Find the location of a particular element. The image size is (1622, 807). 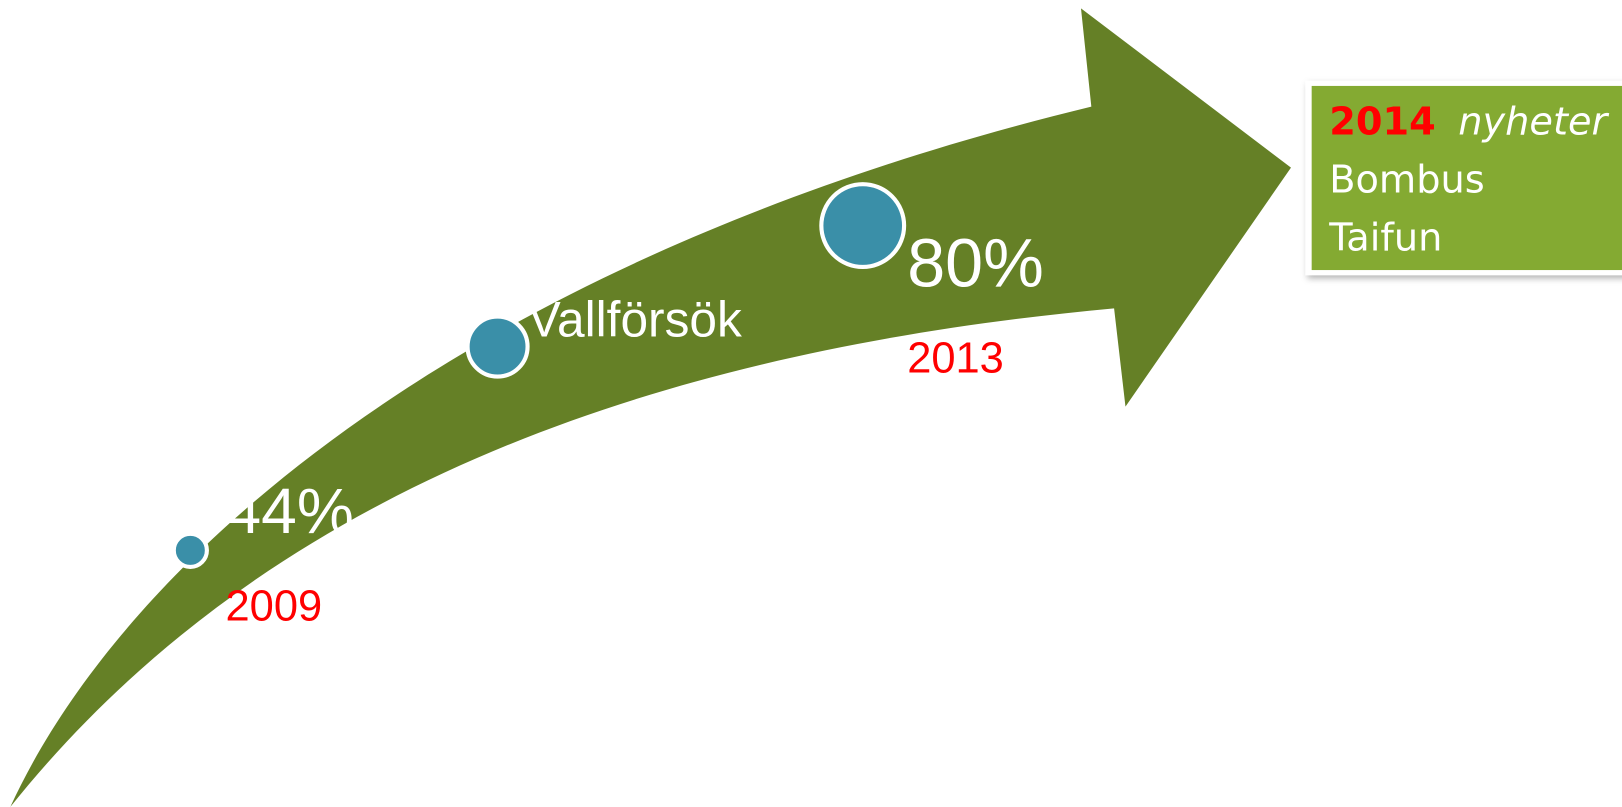

milestone-value: 44% is located at coordinates (290, 511).